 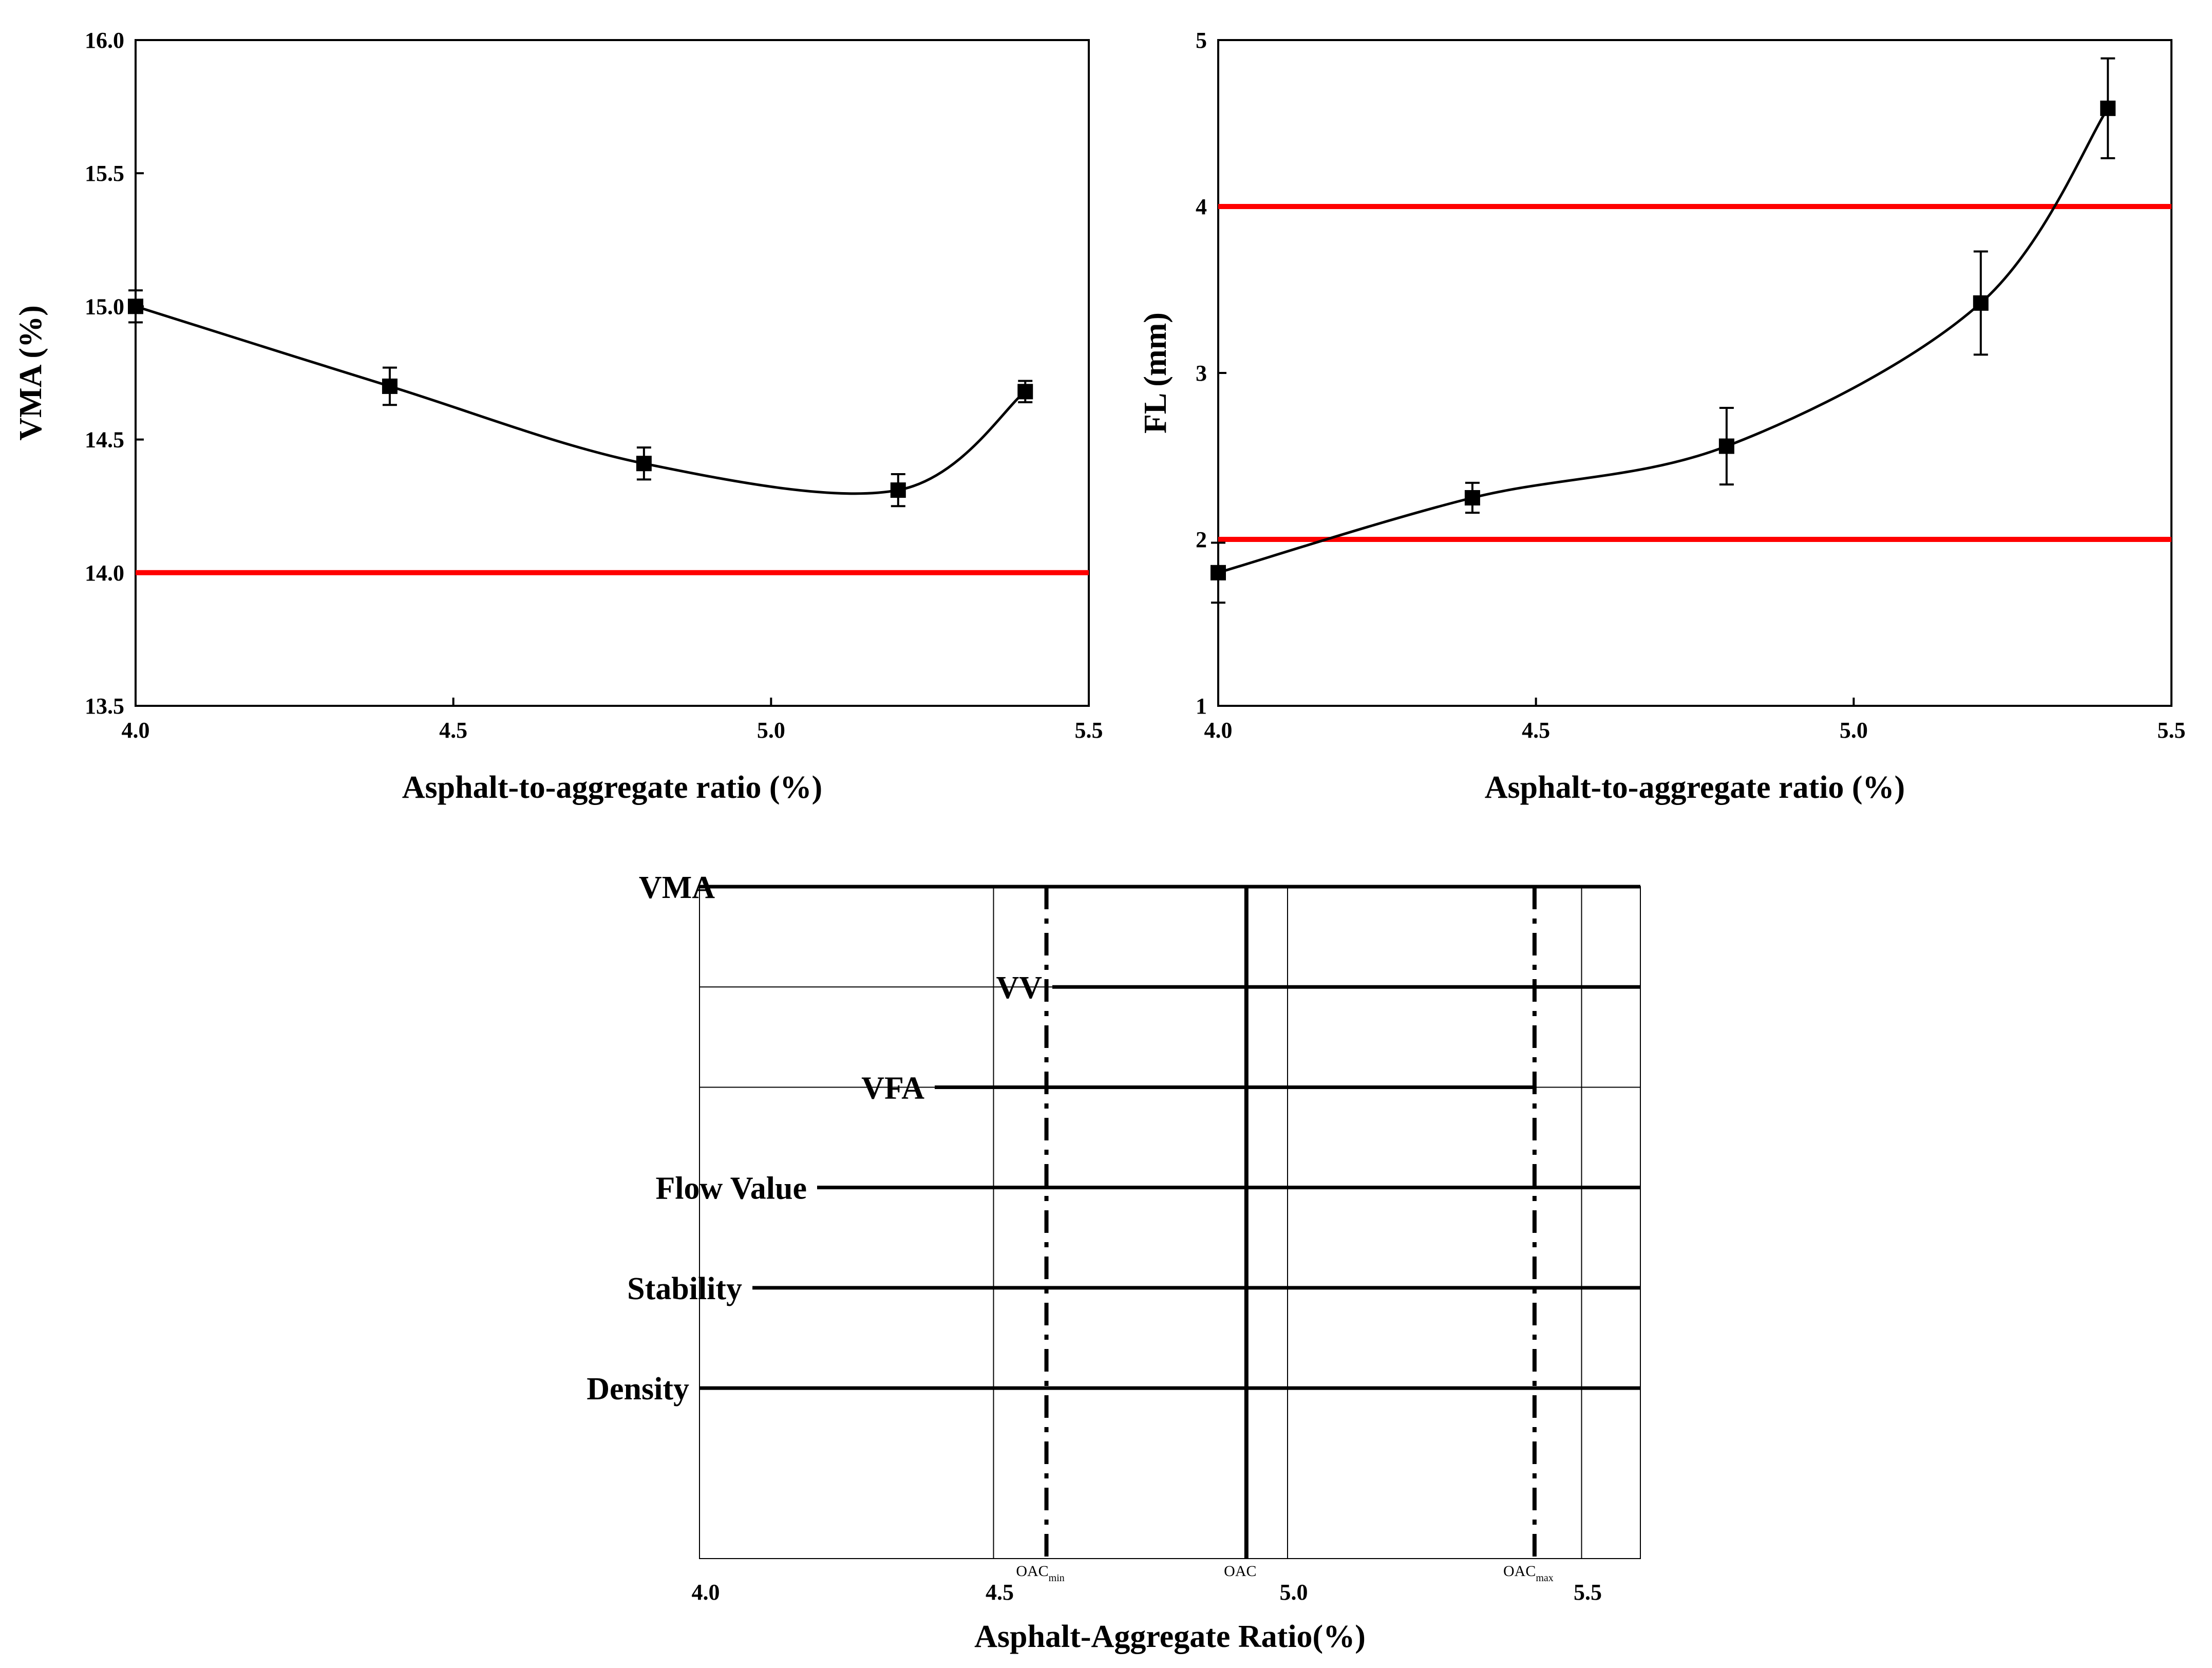 I want to click on vma-fit-curve, so click(x=580, y=400).